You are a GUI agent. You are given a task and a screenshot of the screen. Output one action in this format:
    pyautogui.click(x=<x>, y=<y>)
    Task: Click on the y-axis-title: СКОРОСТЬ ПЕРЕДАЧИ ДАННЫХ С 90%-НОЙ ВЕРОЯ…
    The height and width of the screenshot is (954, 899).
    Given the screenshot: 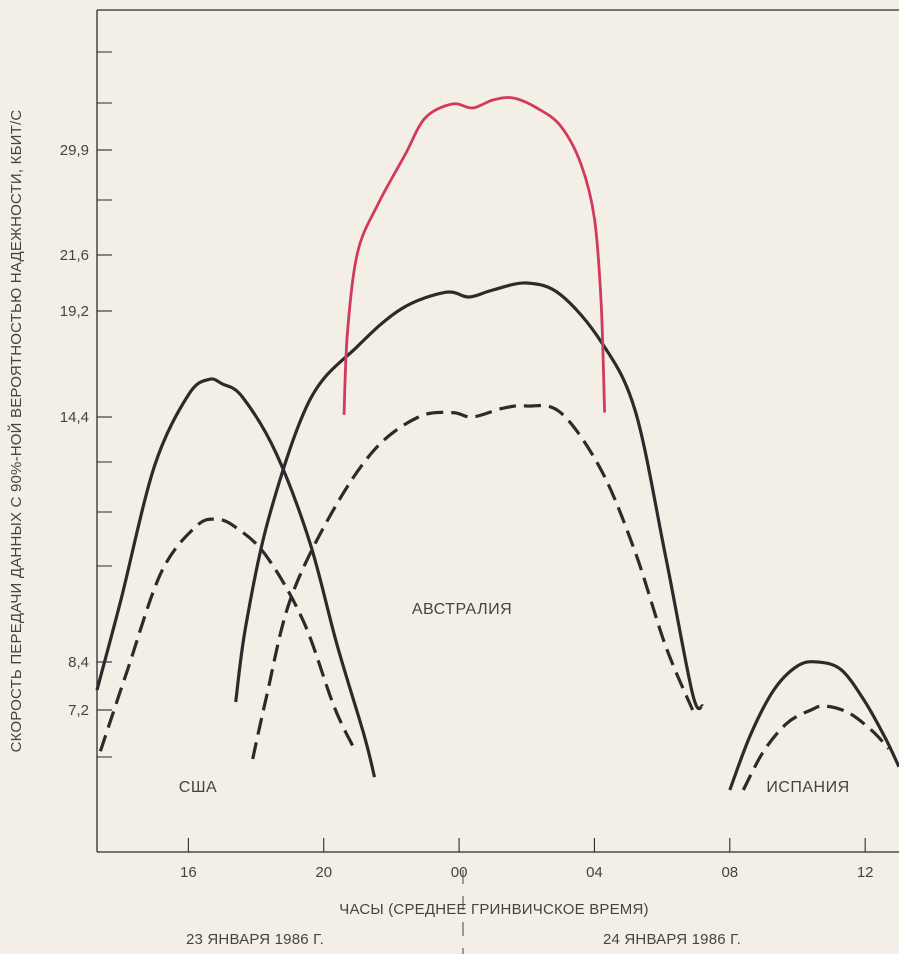 What is the action you would take?
    pyautogui.click(x=16, y=431)
    